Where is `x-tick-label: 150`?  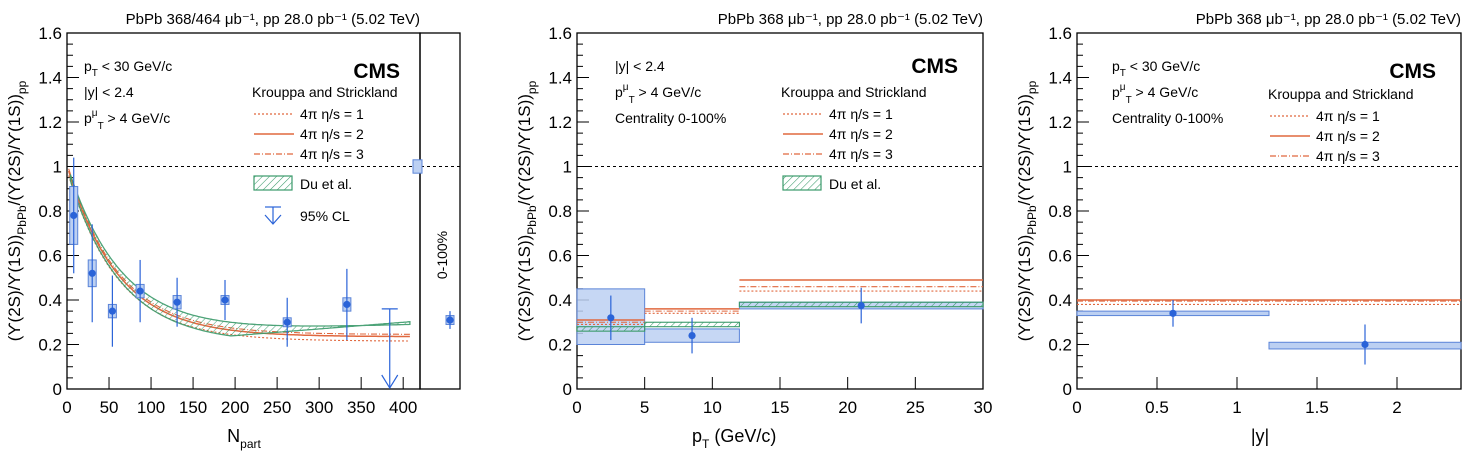 x-tick-label: 150 is located at coordinates (193, 407).